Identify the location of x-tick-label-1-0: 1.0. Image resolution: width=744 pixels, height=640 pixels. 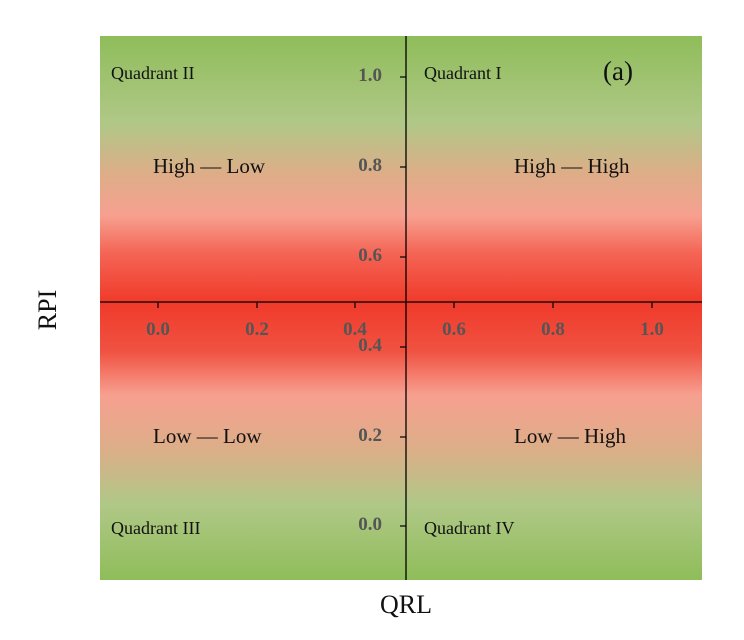
(652, 329).